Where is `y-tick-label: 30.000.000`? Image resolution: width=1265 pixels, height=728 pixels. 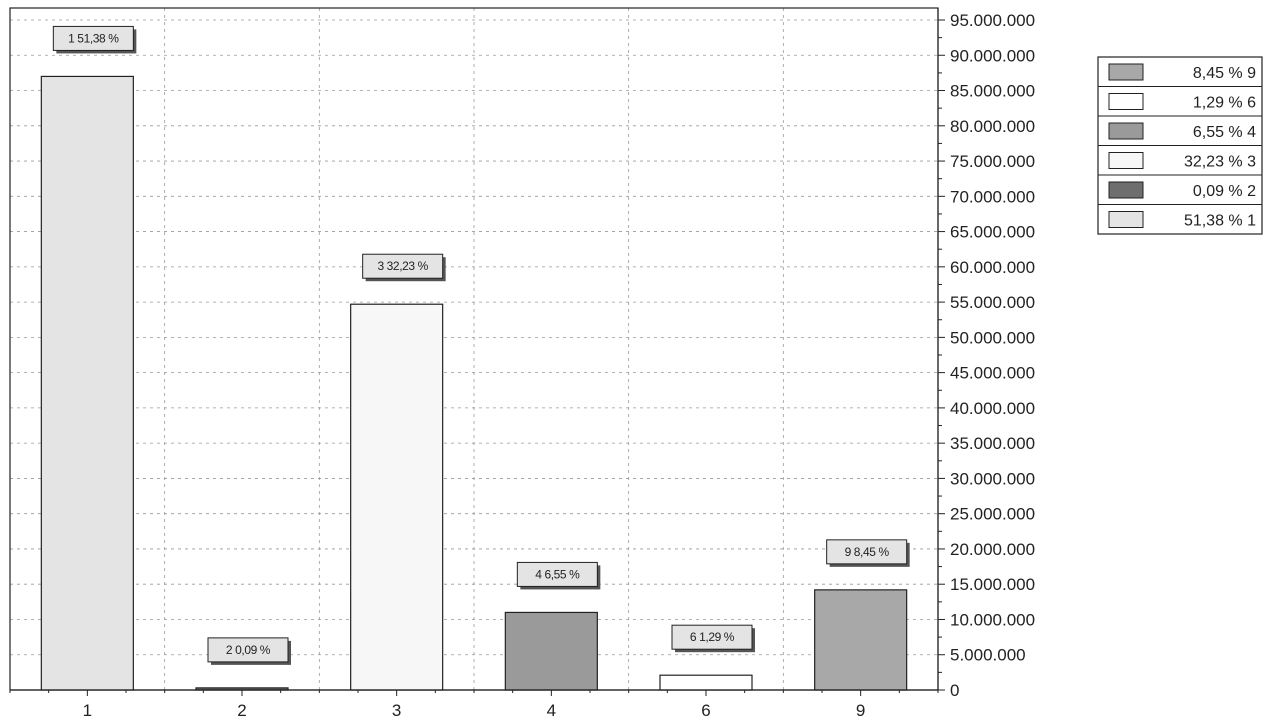
y-tick-label: 30.000.000 is located at coordinates (992, 478).